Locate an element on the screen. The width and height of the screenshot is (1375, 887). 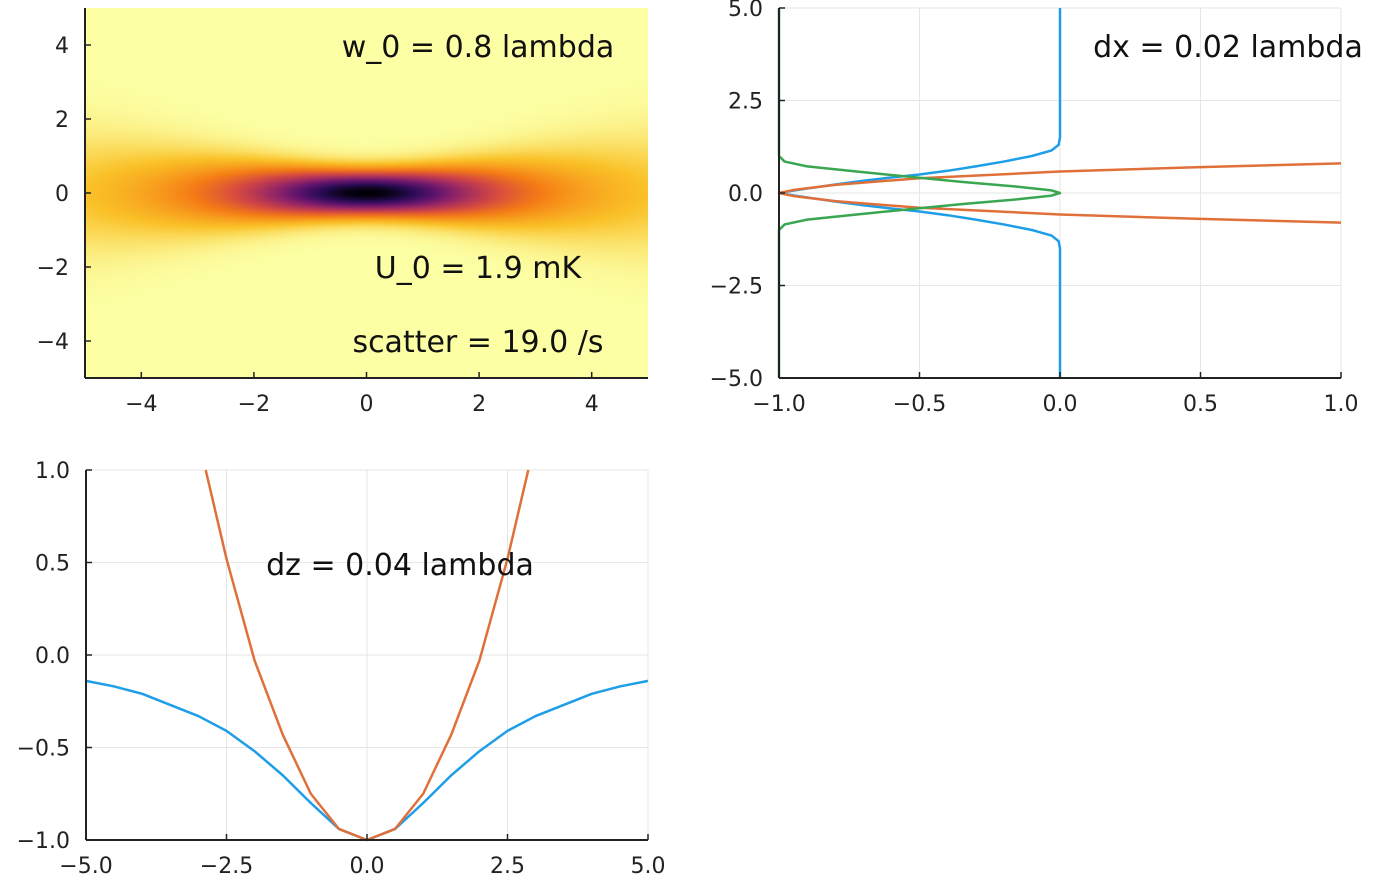
y-tick-label: −2.5 is located at coordinates (736, 287).